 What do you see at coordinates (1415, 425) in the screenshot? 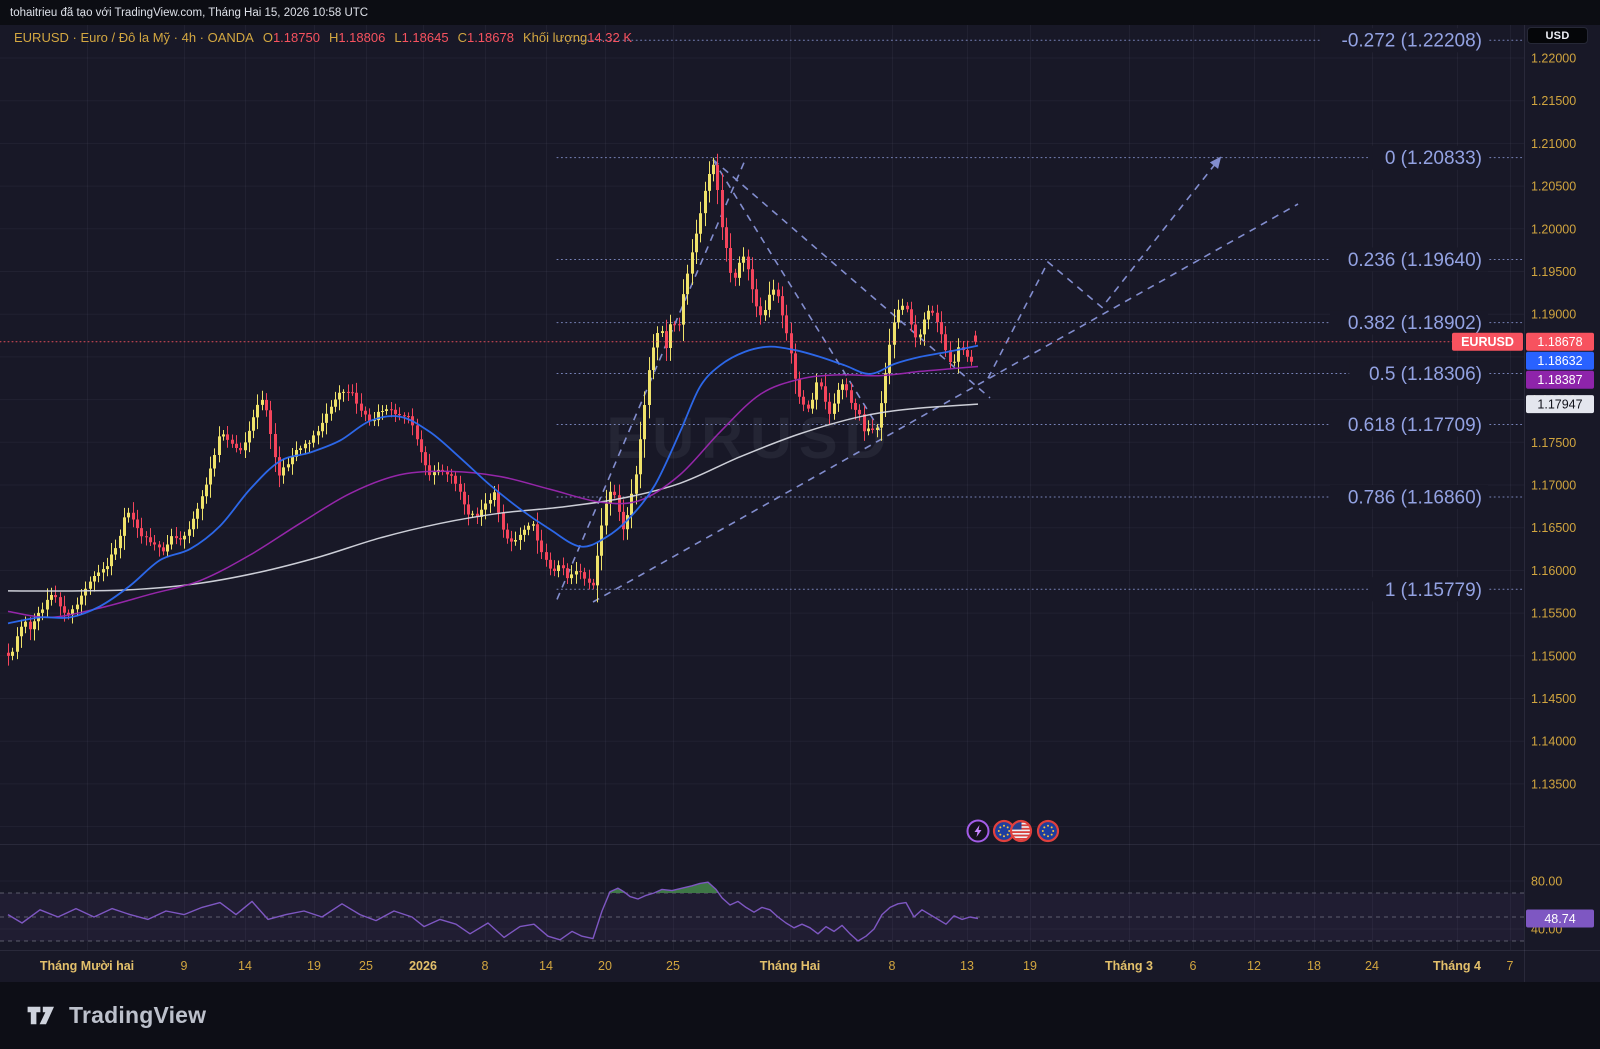
I see `fib-level-label: 0.618 (1.17709)` at bounding box center [1415, 425].